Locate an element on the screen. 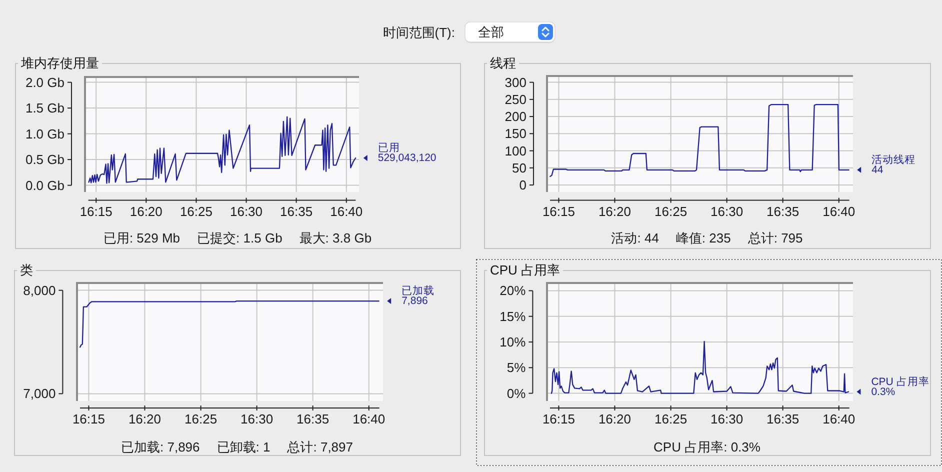 This screenshot has width=942, height=472. text: CPU 占用率 is located at coordinates (900, 381).